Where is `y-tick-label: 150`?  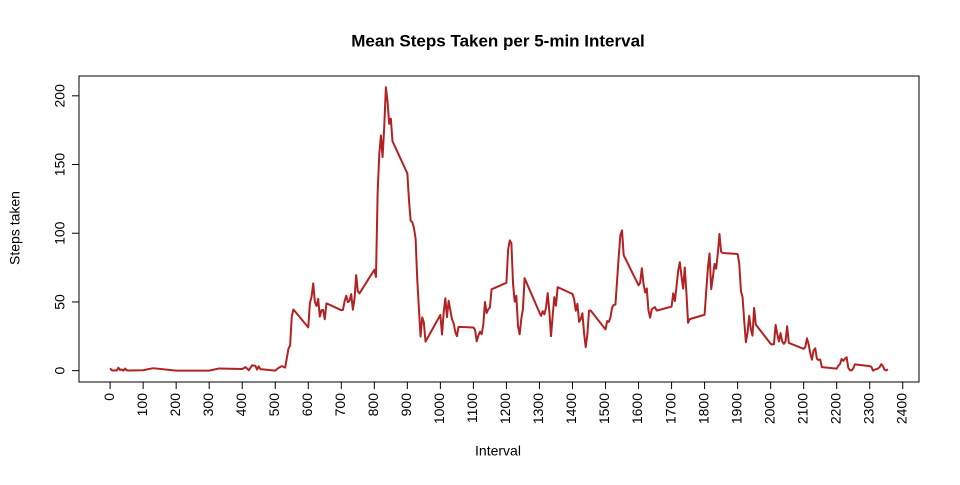
y-tick-label: 150 is located at coordinates (60, 165).